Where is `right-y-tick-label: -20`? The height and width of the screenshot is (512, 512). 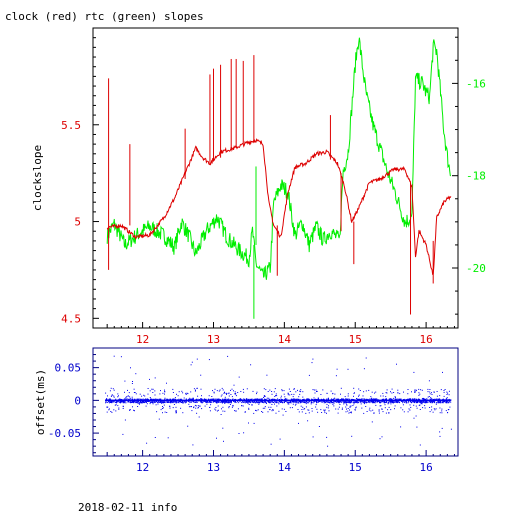
right-y-tick-label: -20 is located at coordinates (476, 268).